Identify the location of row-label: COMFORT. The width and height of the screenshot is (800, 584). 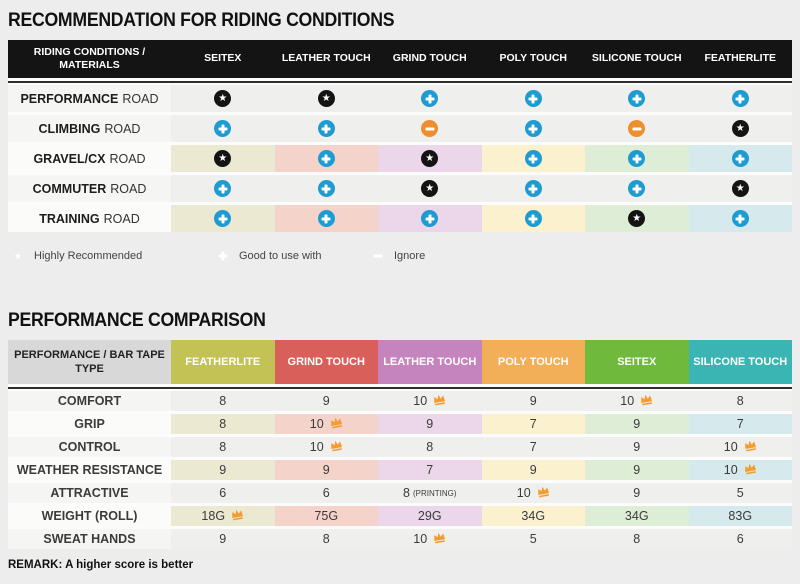
(89, 401).